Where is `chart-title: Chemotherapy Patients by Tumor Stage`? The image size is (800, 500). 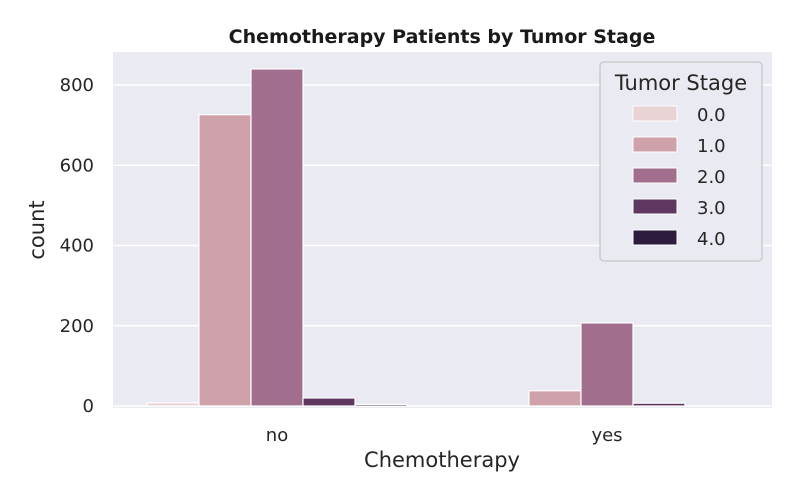 chart-title: Chemotherapy Patients by Tumor Stage is located at coordinates (442, 37).